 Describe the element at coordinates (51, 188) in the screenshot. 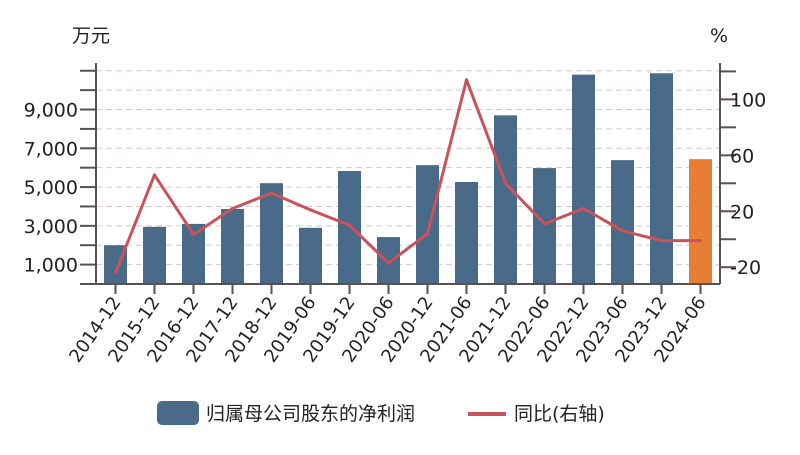

I see `left-tick-label: 5,000` at that location.